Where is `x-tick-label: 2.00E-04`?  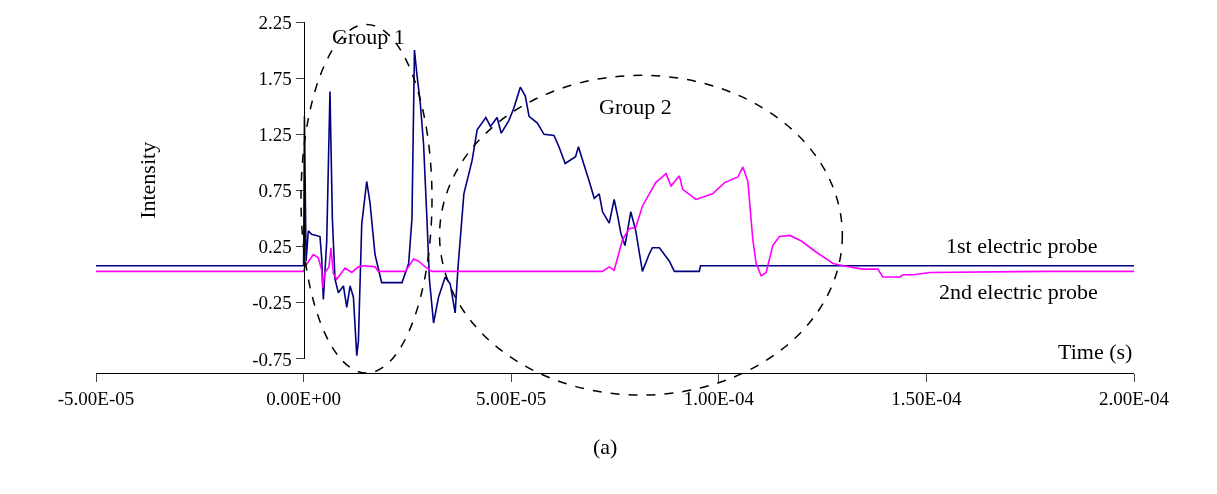 x-tick-label: 2.00E-04 is located at coordinates (1134, 398).